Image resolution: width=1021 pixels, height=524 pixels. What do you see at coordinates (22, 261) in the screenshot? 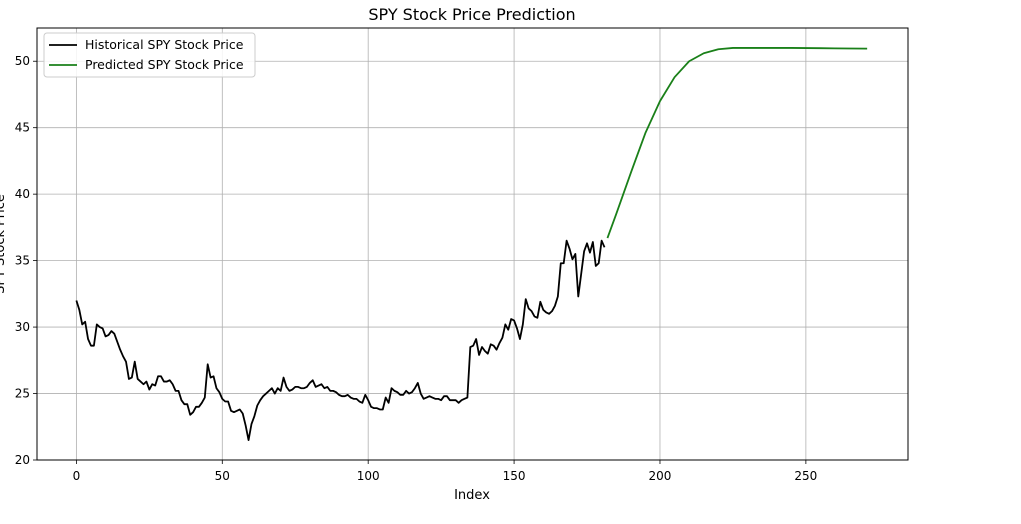
I see `y-tick-label: 35` at bounding box center [22, 261].